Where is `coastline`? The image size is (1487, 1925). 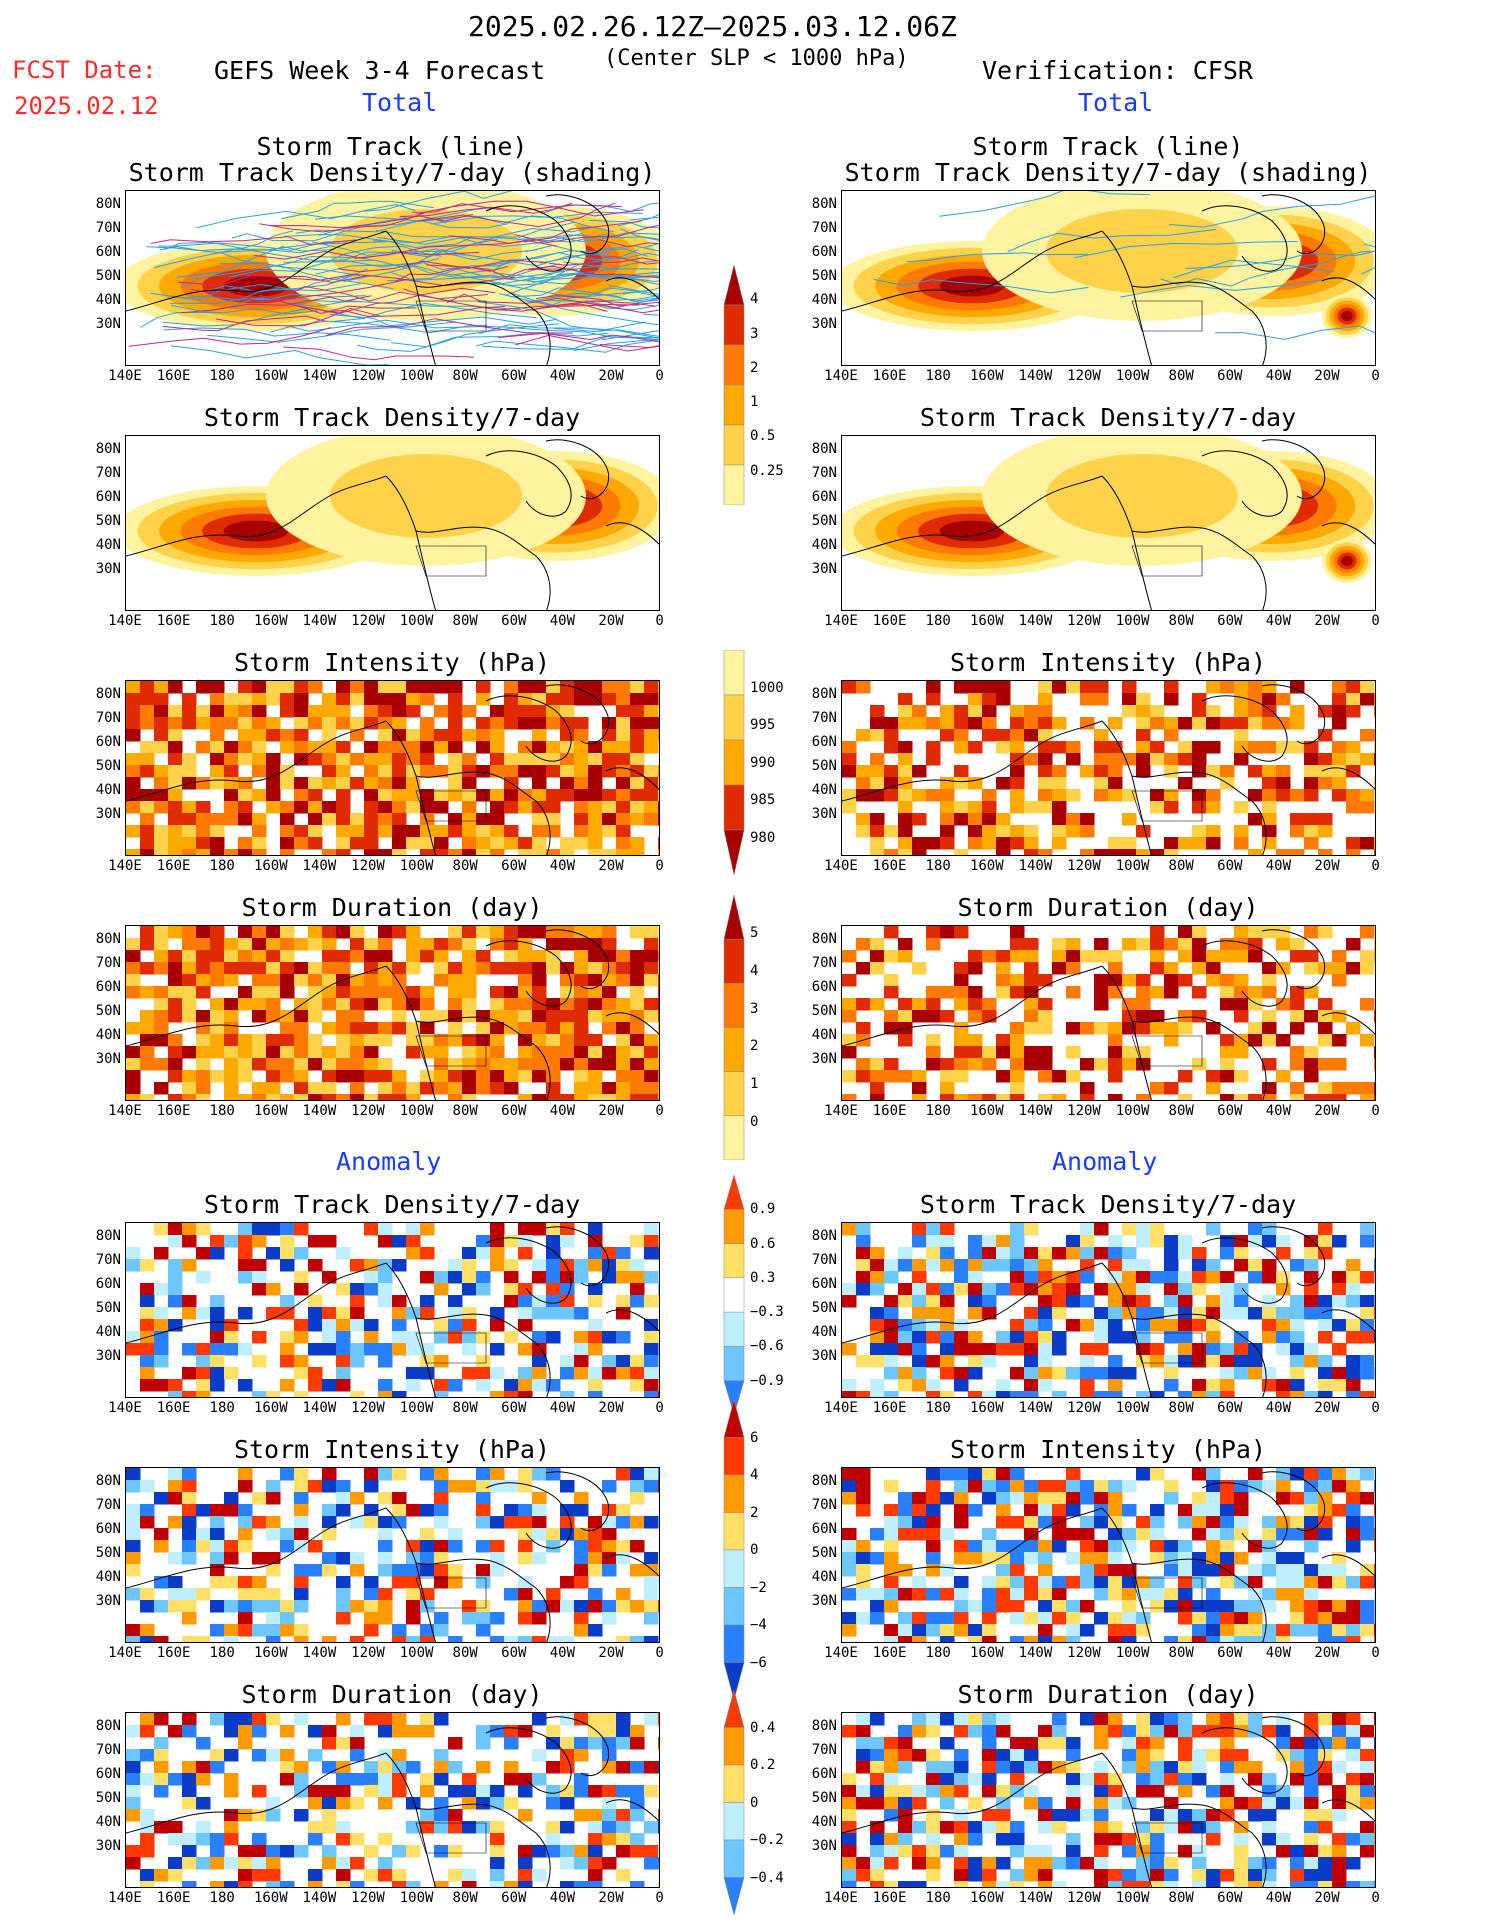 coastline is located at coordinates (1244, 483).